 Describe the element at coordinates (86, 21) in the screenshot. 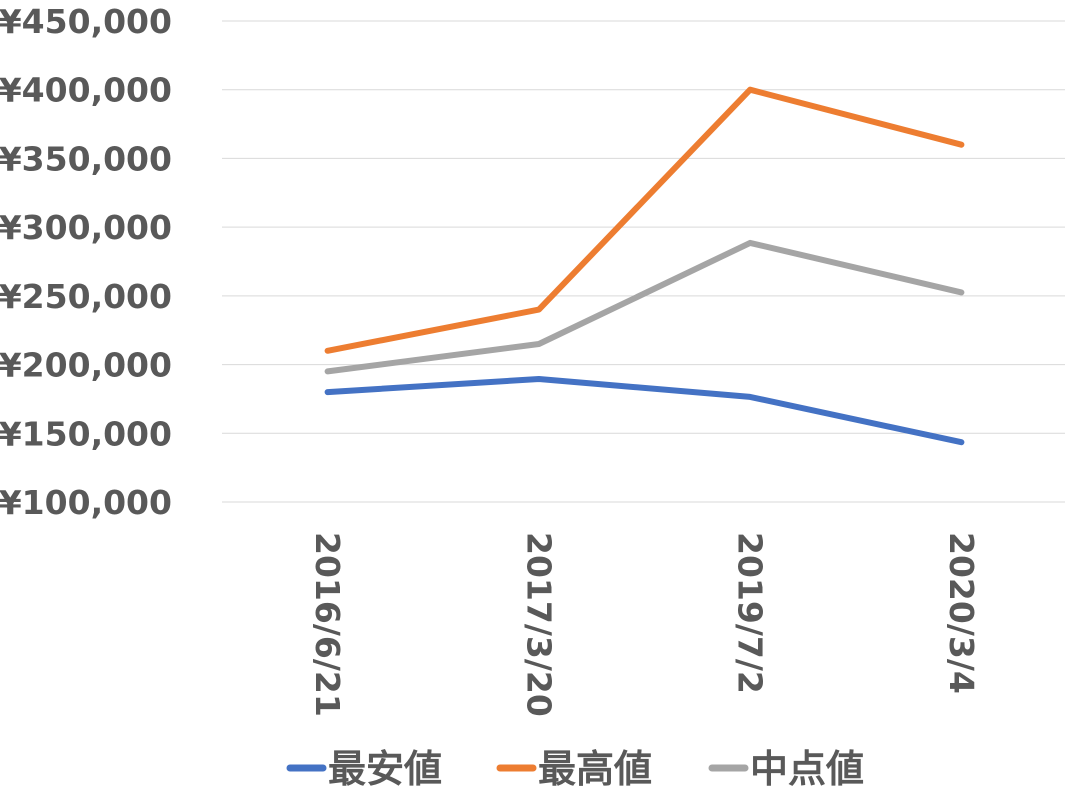

I see `y-tick-label-7: ¥450,000` at that location.